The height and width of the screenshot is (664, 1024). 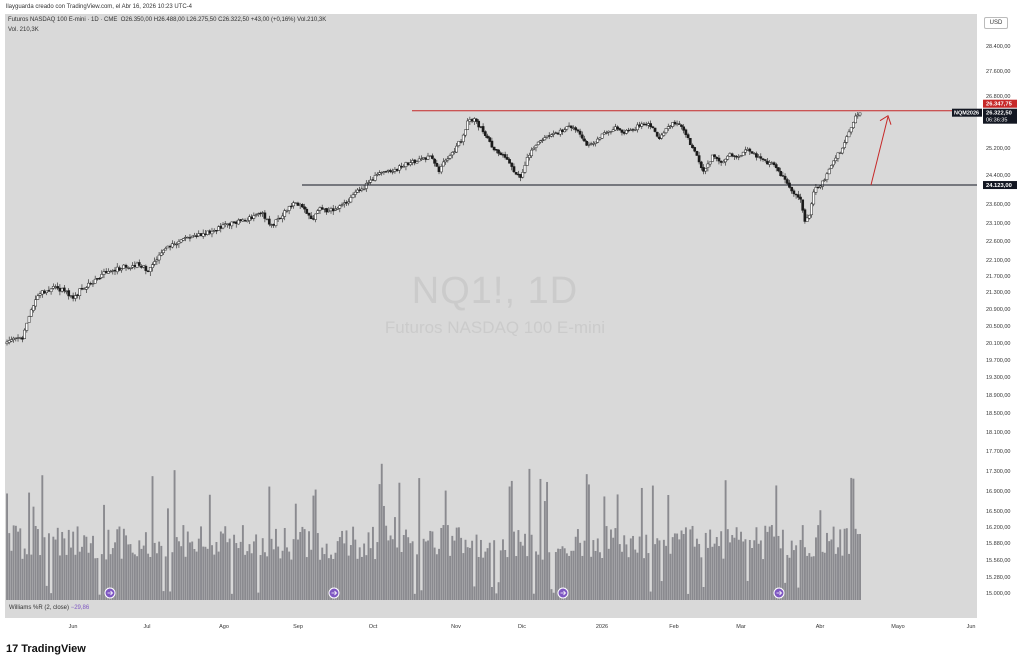 What do you see at coordinates (23, 30) in the screenshot?
I see `volume-legend: Vol. 210,3K` at bounding box center [23, 30].